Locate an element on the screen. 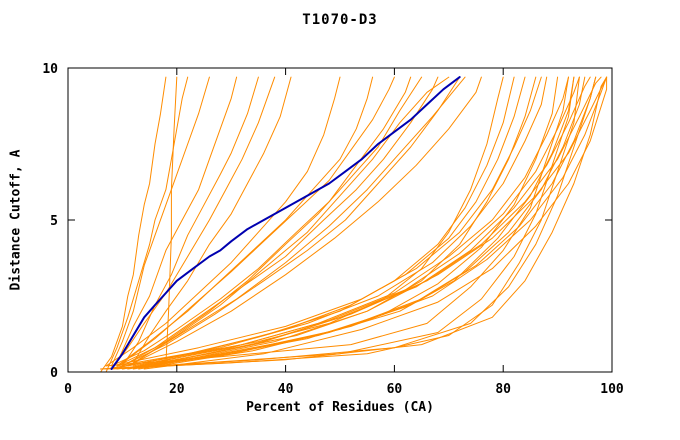 Image resolution: width=680 pixels, height=440 pixels. x-tick-label: 40 is located at coordinates (286, 389).